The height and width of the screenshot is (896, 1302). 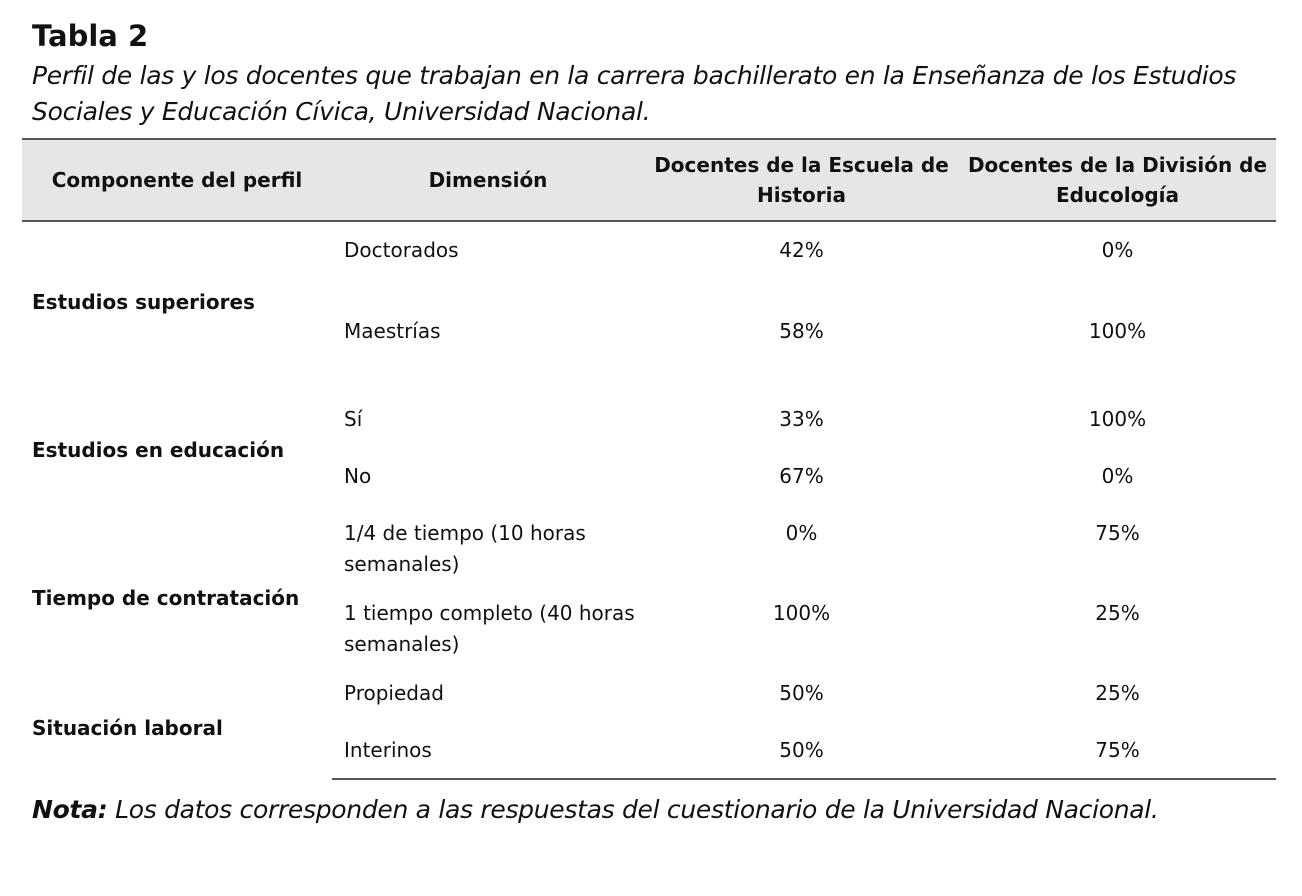 I want to click on table-row: Interinos 50% 75%, so click(x=649, y=757).